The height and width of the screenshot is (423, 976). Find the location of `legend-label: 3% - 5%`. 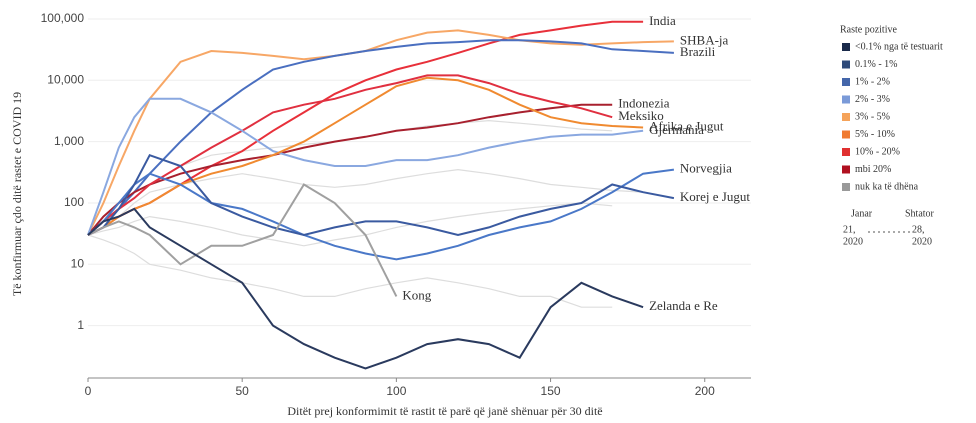

legend-label: 3% - 5% is located at coordinates (872, 116).